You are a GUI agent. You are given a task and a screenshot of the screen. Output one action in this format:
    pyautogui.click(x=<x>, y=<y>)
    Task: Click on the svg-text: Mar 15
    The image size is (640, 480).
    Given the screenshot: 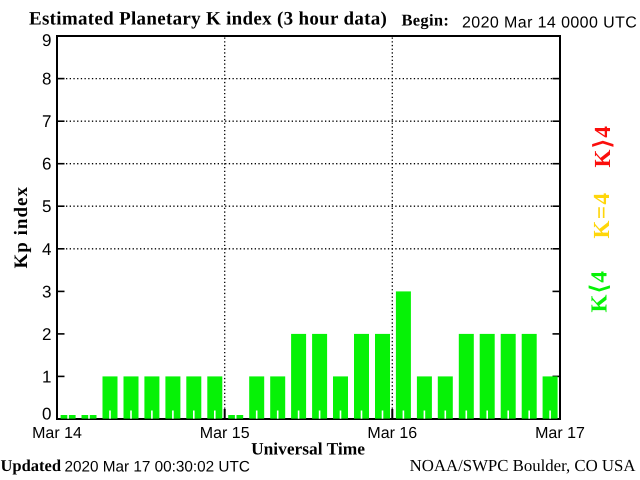 What is the action you would take?
    pyautogui.click(x=225, y=433)
    